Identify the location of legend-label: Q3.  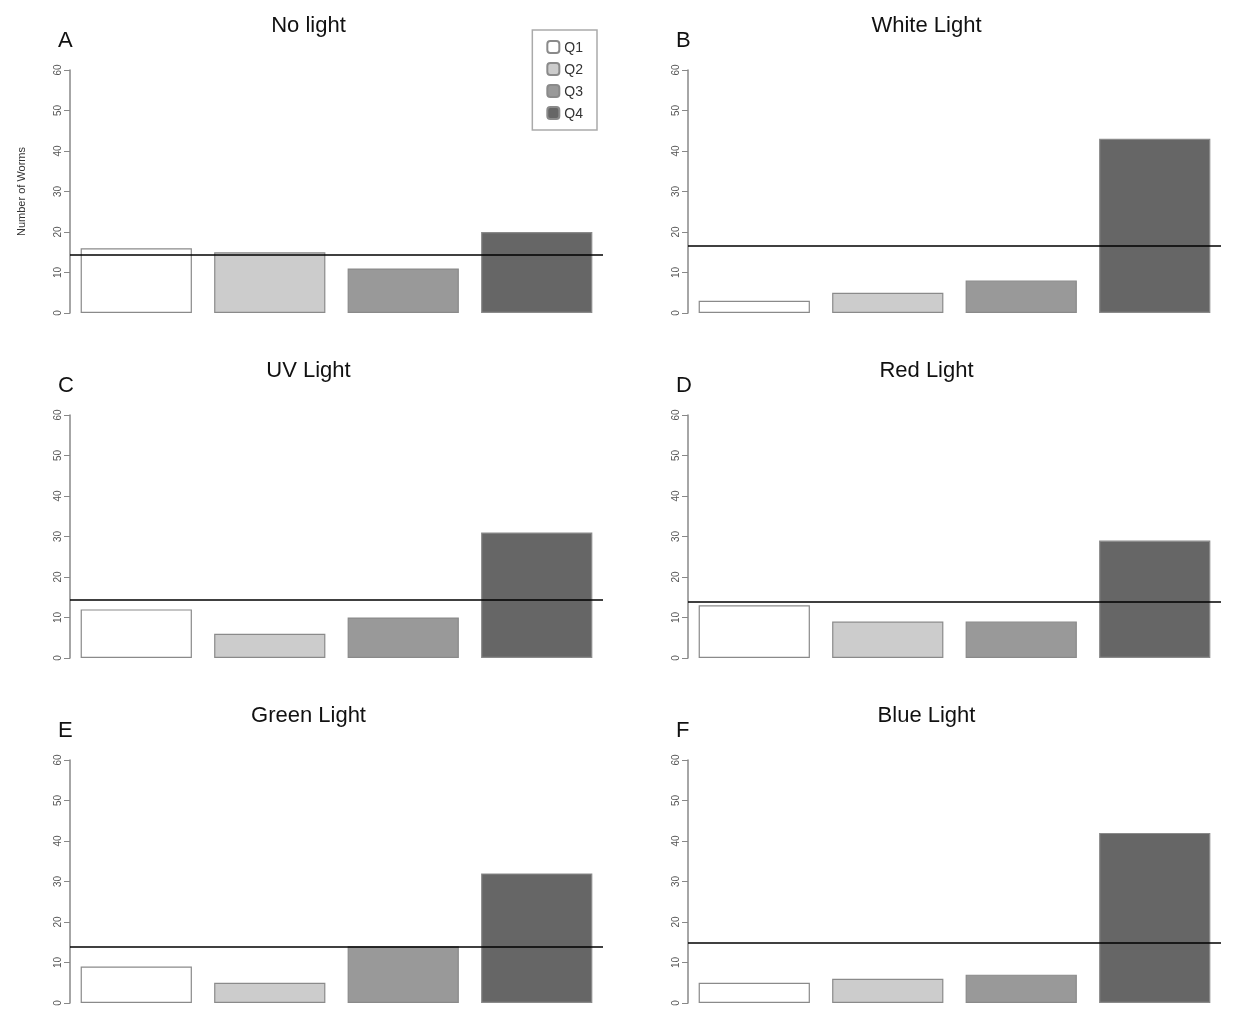
(574, 91).